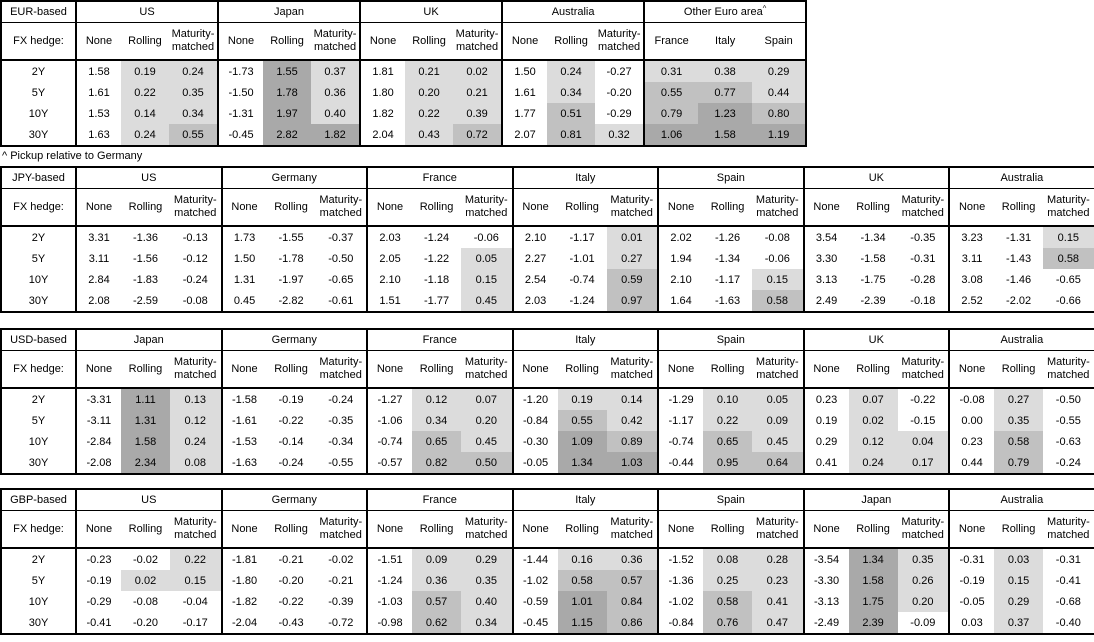 The height and width of the screenshot is (642, 1094). Describe the element at coordinates (571, 113) in the screenshot. I see `data-cell: 0.51` at that location.